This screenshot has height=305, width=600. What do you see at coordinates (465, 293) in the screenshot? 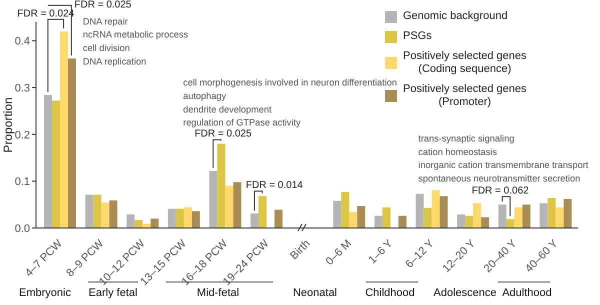
I see `text: Adolescence` at bounding box center [465, 293].